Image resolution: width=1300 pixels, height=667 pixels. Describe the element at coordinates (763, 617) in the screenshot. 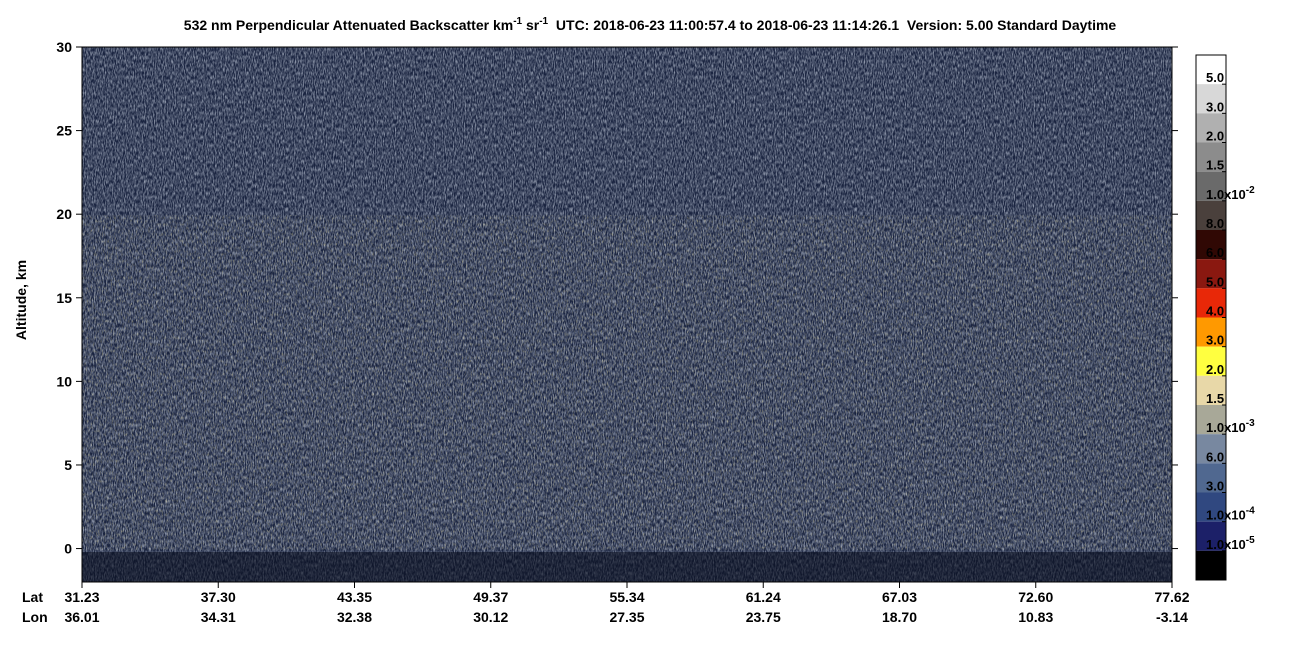

I see `x-tick-label: 23.75` at that location.